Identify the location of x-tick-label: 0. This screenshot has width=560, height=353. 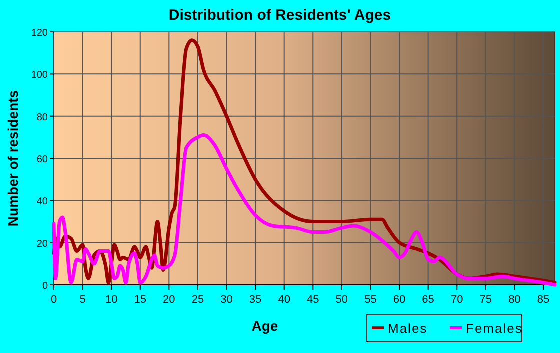
(54, 300).